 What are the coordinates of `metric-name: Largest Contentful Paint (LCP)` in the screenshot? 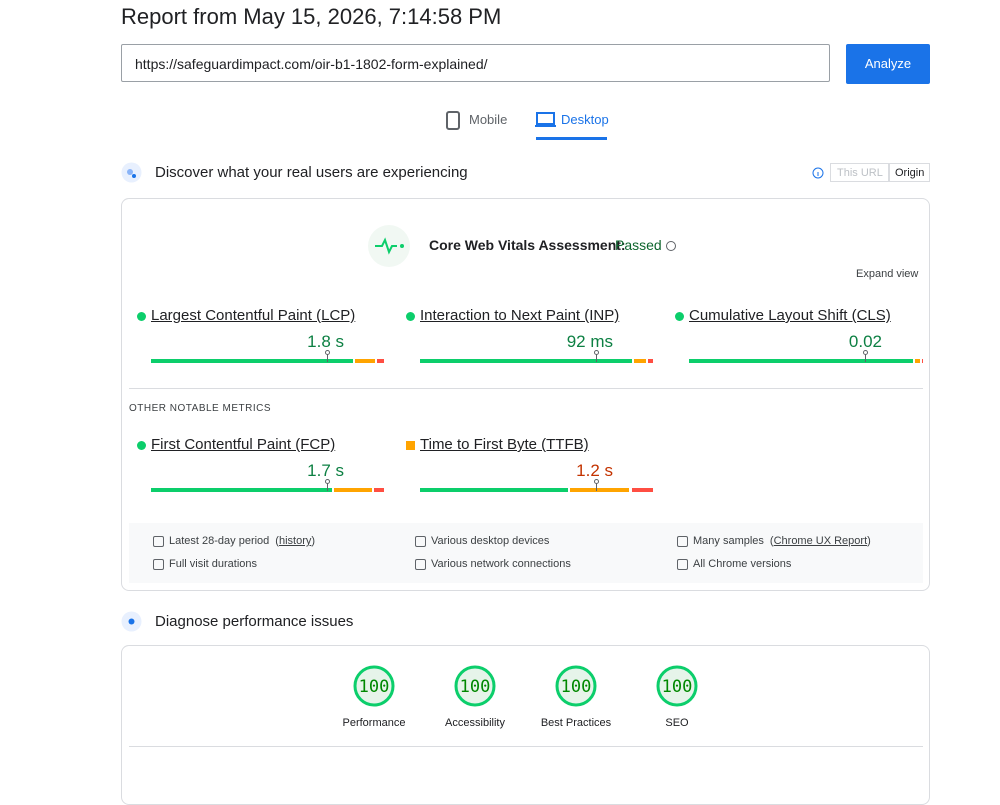 It's located at (253, 315).